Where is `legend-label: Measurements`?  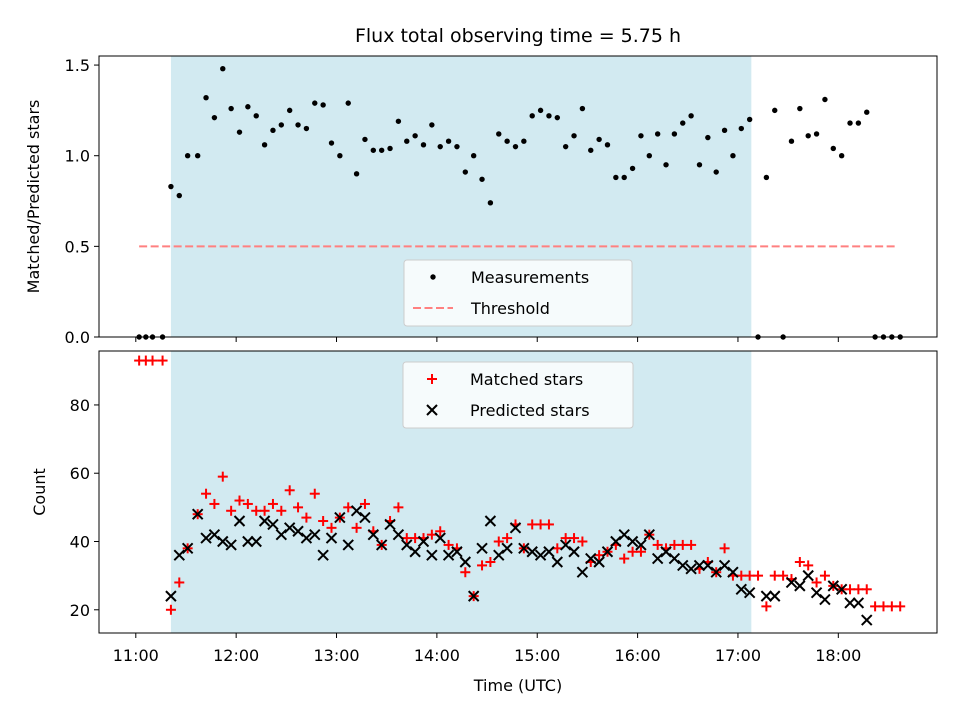
legend-label: Measurements is located at coordinates (530, 277).